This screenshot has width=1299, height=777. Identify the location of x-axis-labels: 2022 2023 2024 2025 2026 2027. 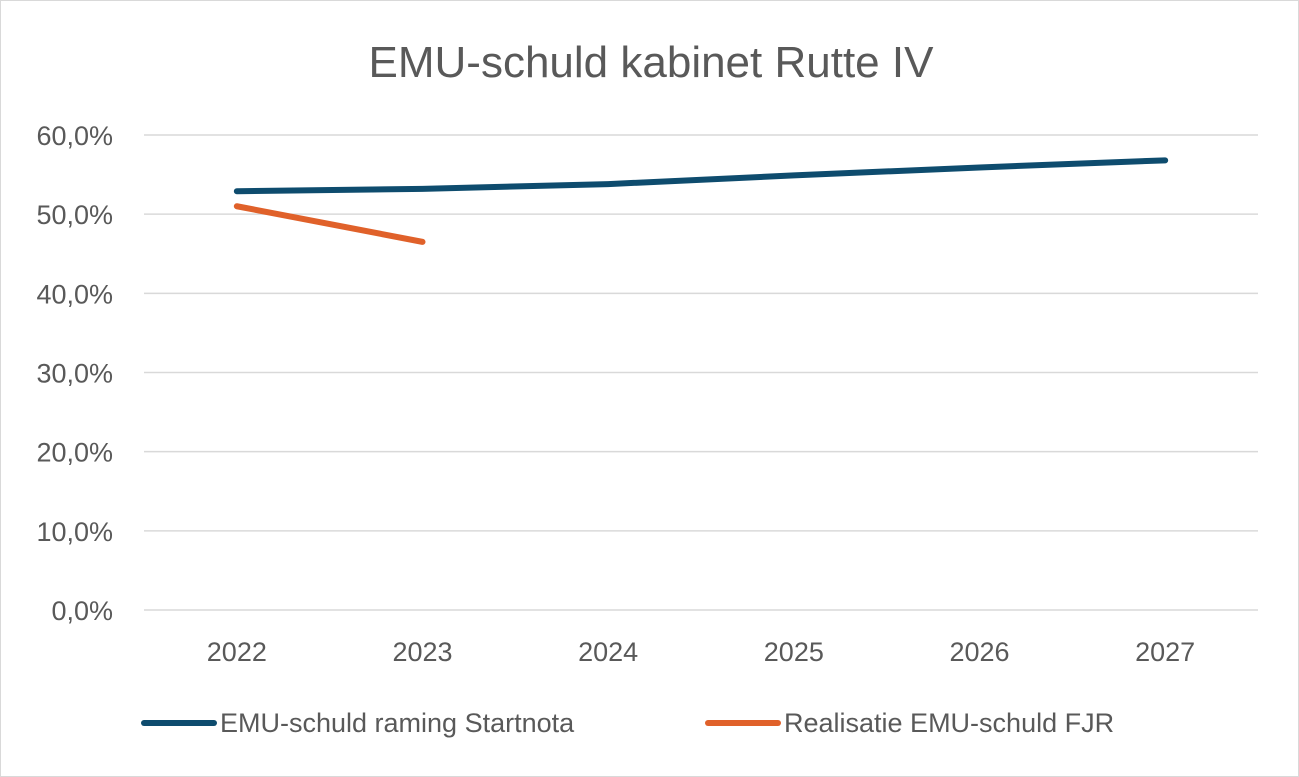
(701, 652).